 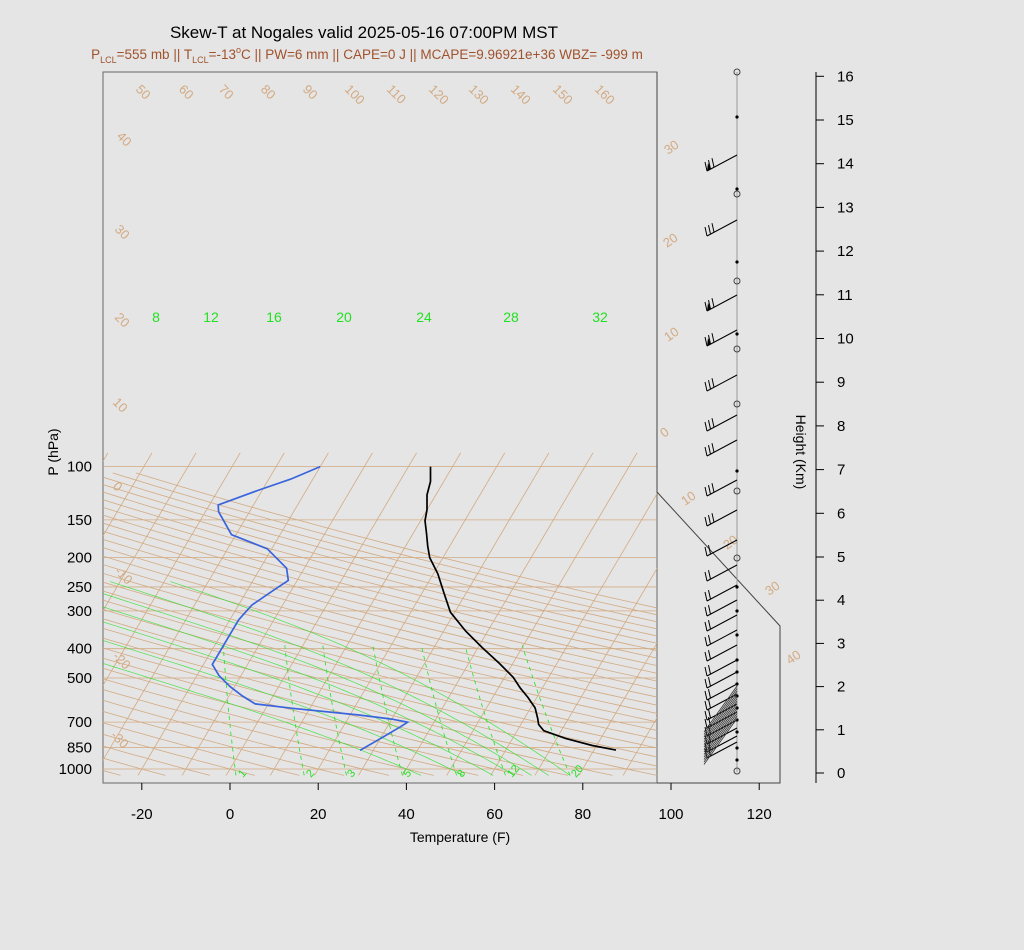 What do you see at coordinates (841, 382) in the screenshot?
I see `height-tick-label: 9` at bounding box center [841, 382].